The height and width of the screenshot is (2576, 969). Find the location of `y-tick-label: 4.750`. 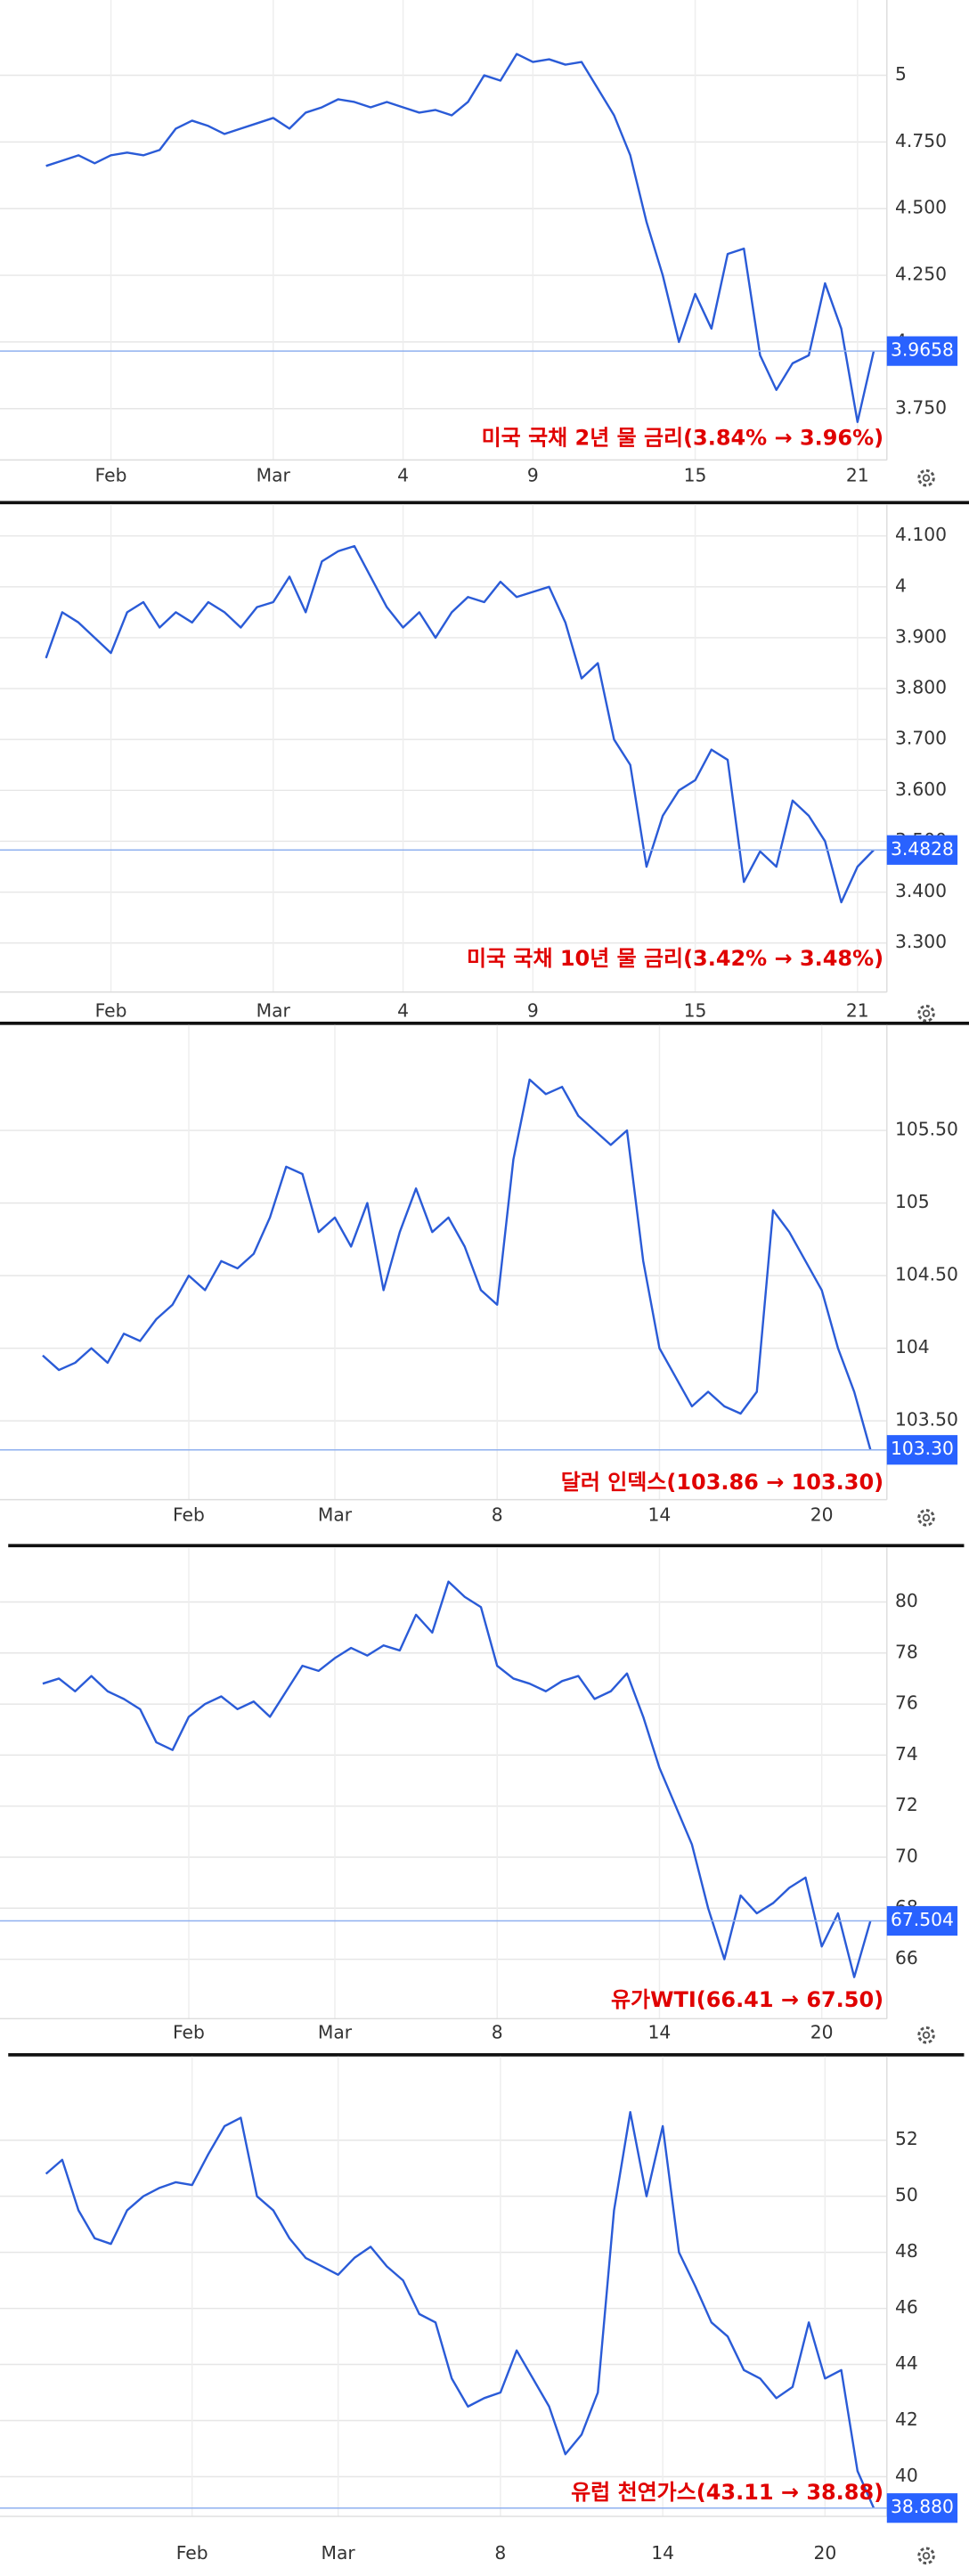

y-tick-label: 4.750 is located at coordinates (921, 141).